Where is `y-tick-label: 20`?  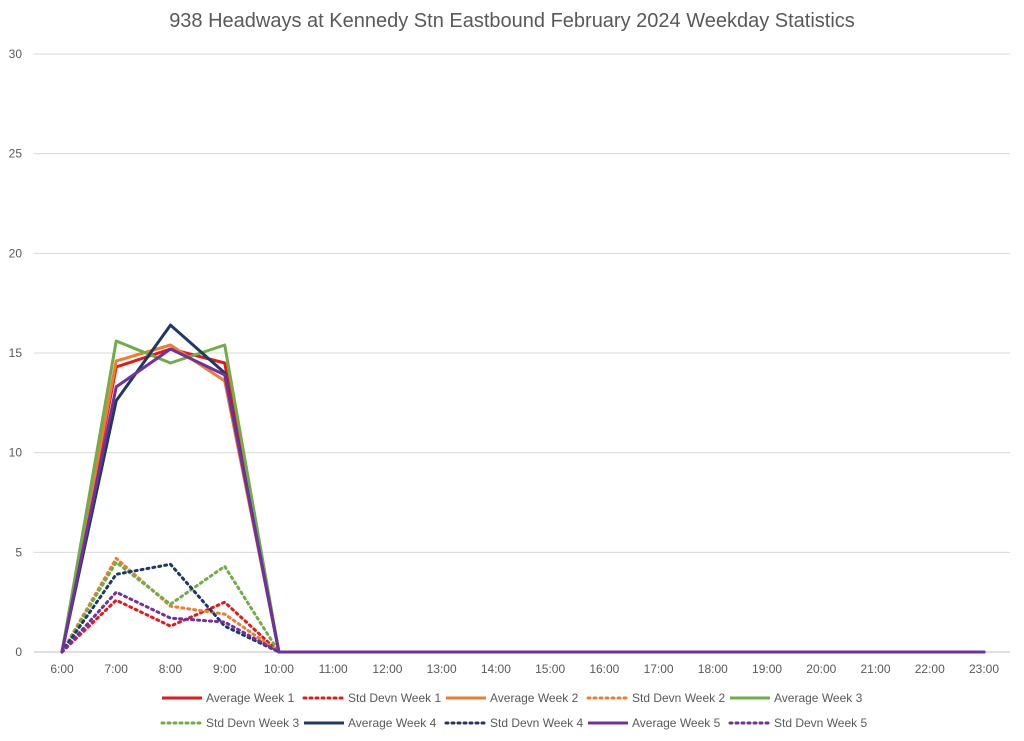 y-tick-label: 20 is located at coordinates (16, 253).